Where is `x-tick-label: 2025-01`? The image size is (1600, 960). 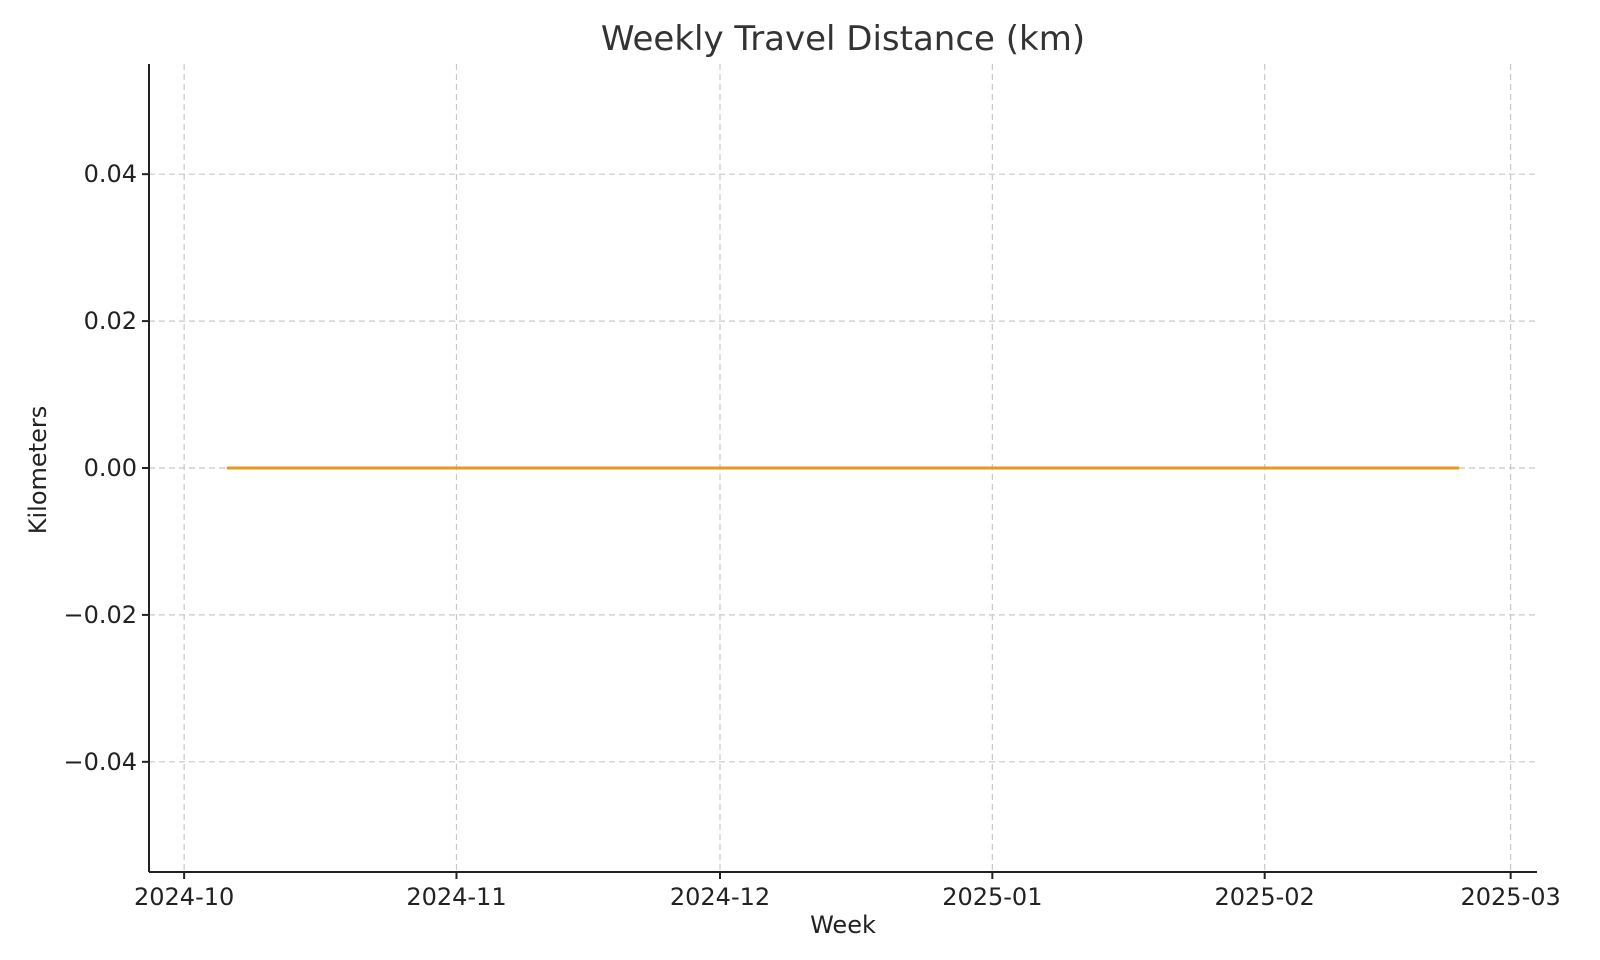
x-tick-label: 2025-01 is located at coordinates (992, 897).